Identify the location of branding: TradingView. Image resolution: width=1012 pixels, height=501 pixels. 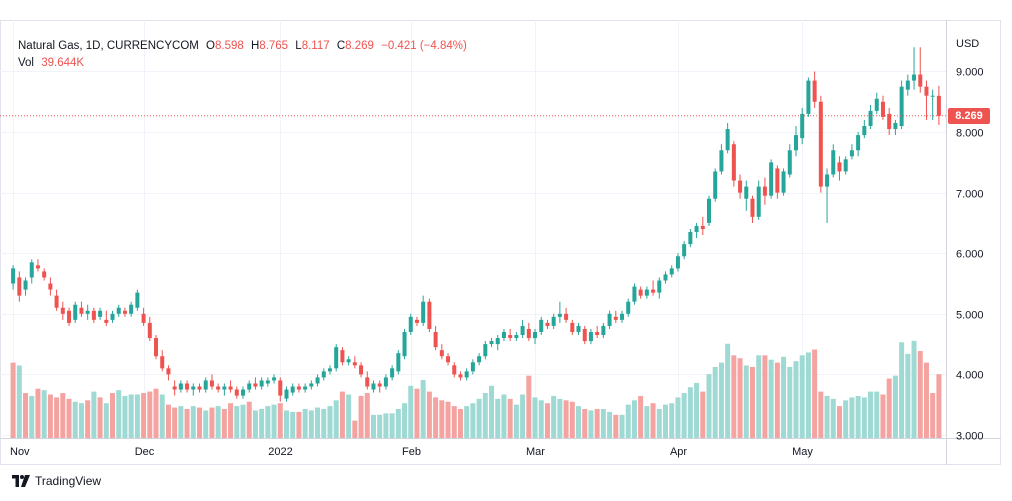
(56, 481).